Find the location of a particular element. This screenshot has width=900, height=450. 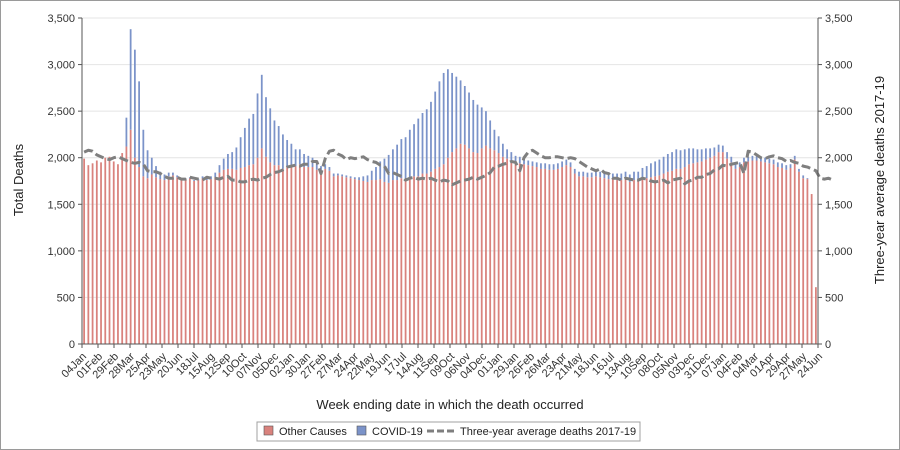

y-tick-label: 3,500 is located at coordinates (61, 19).